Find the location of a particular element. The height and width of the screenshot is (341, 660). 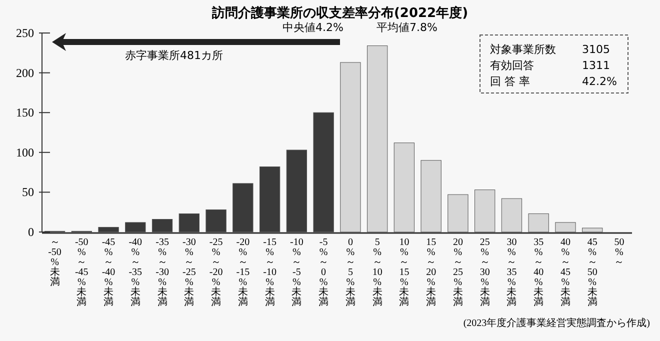

x-tick-label: 40%～45%未満 is located at coordinates (565, 272).